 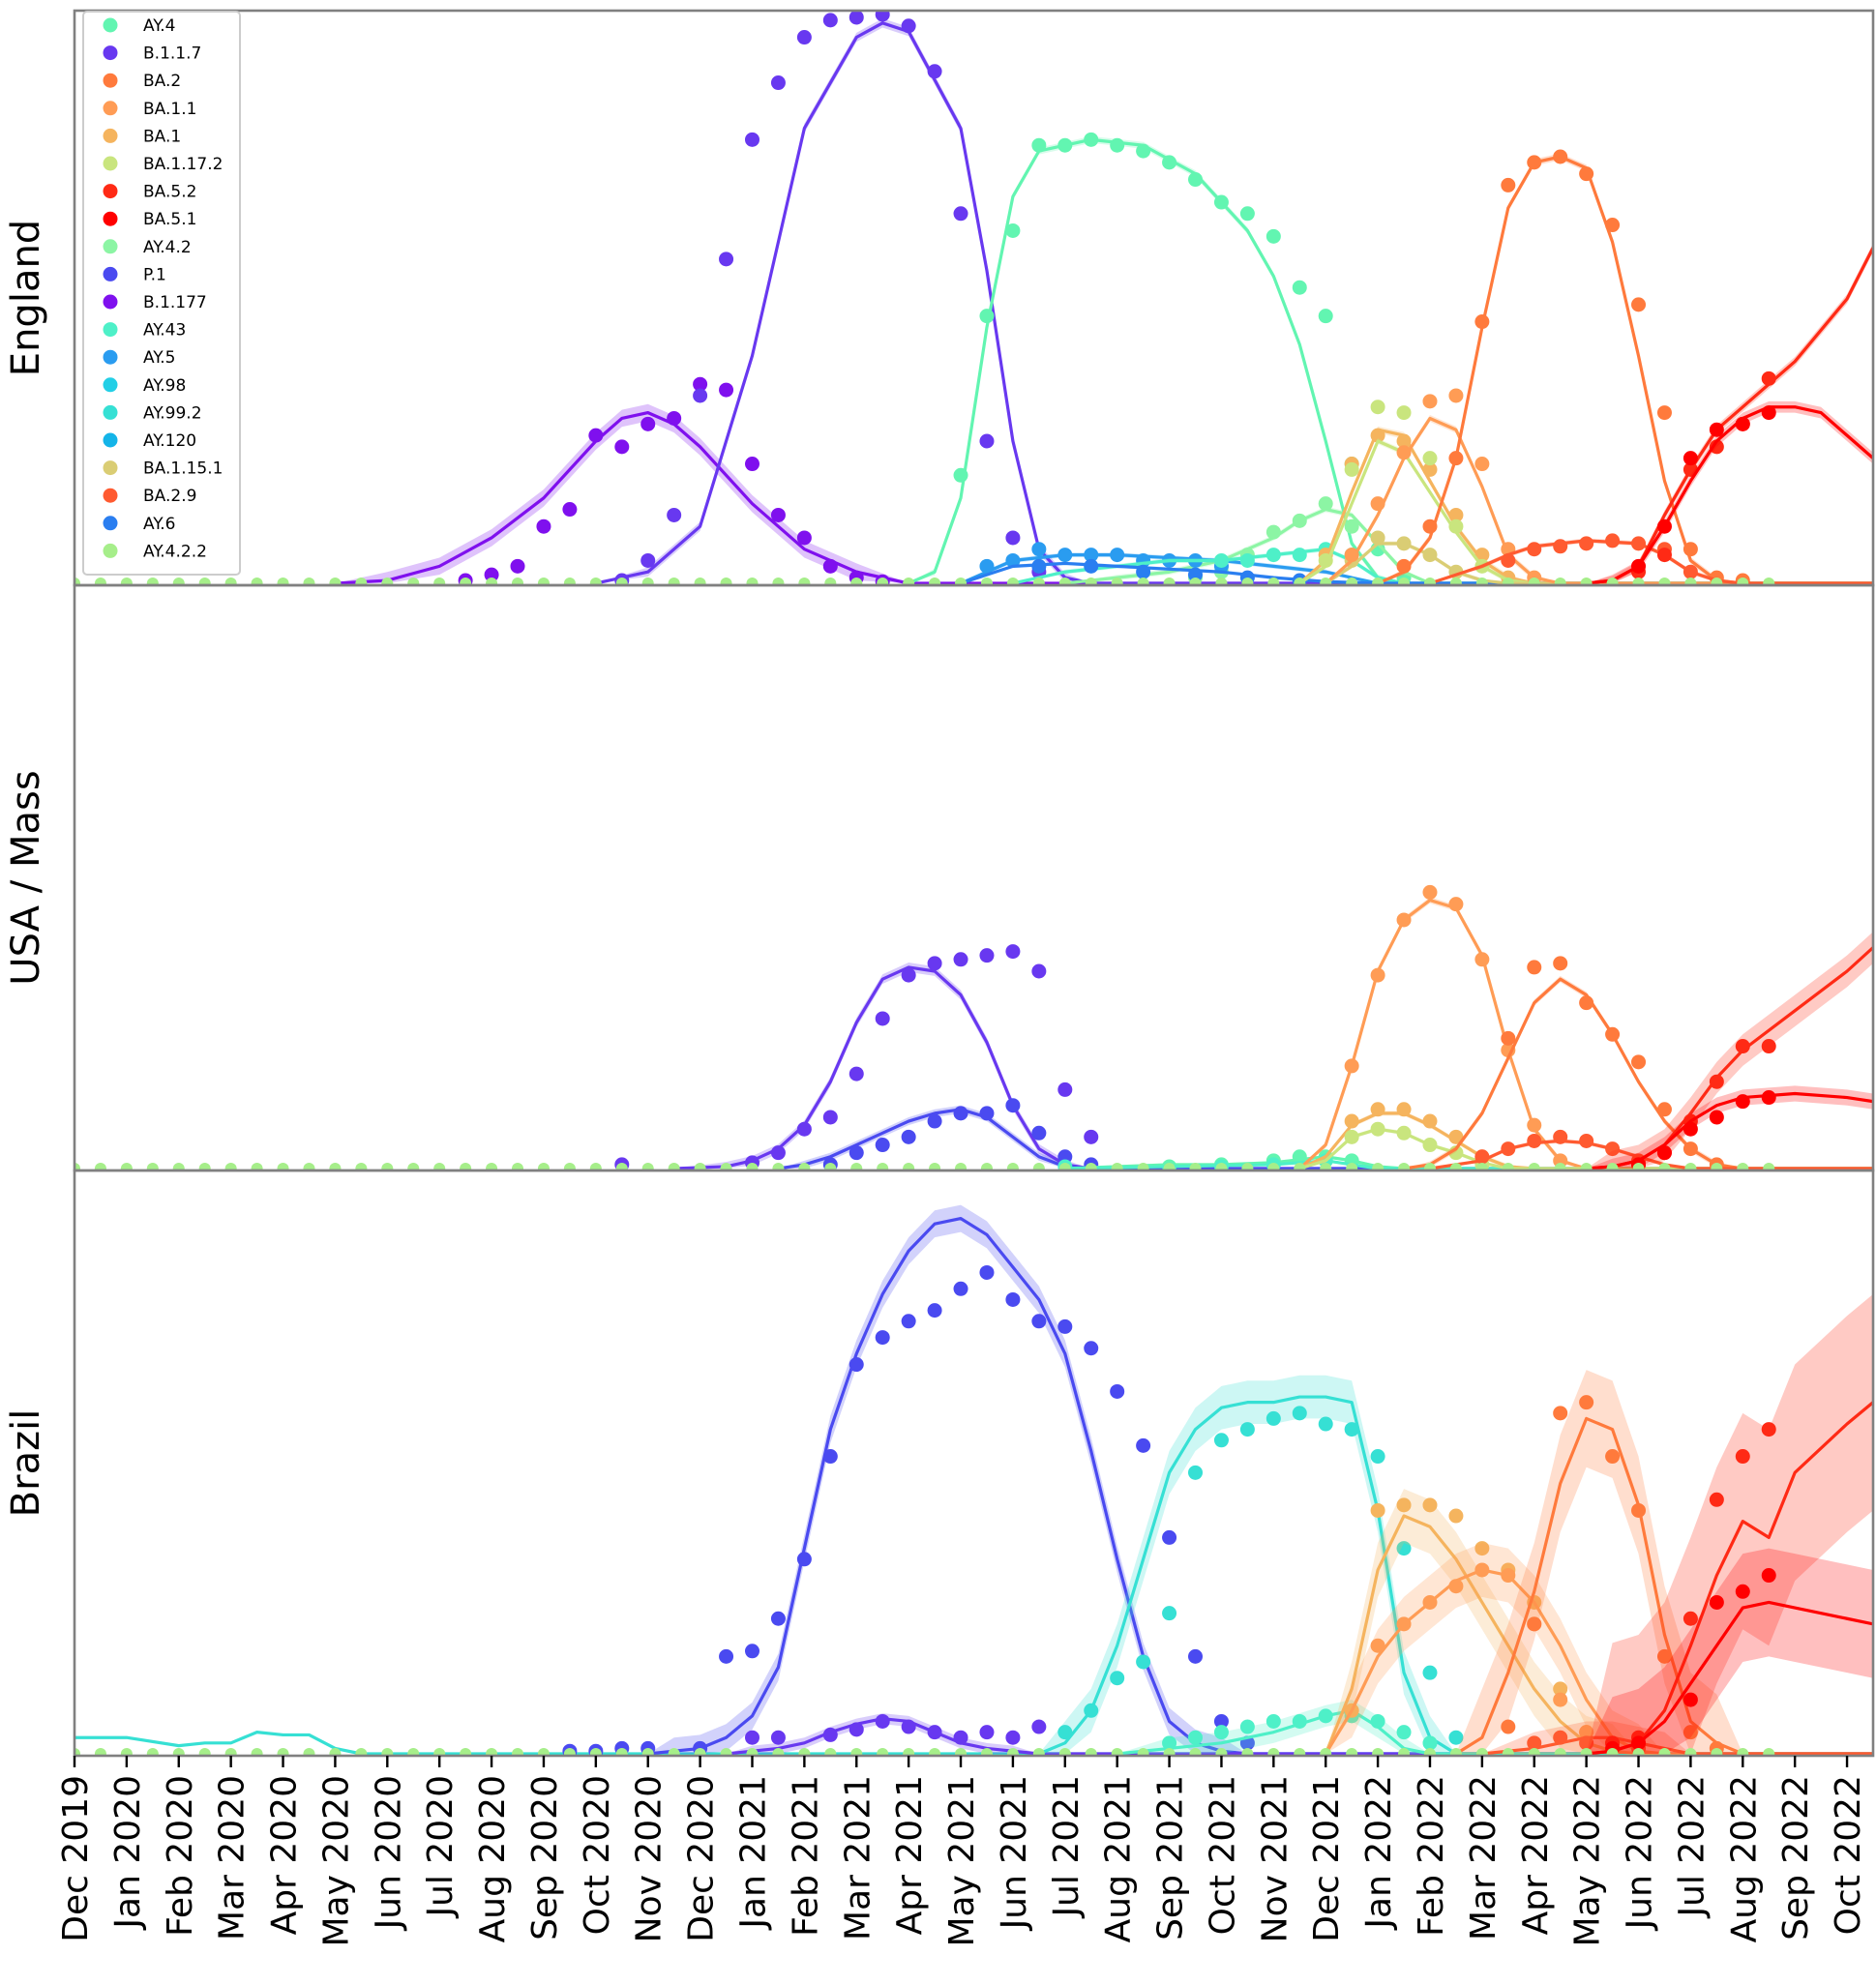 What do you see at coordinates (159, 524) in the screenshot?
I see `legend-label: AY.6` at bounding box center [159, 524].